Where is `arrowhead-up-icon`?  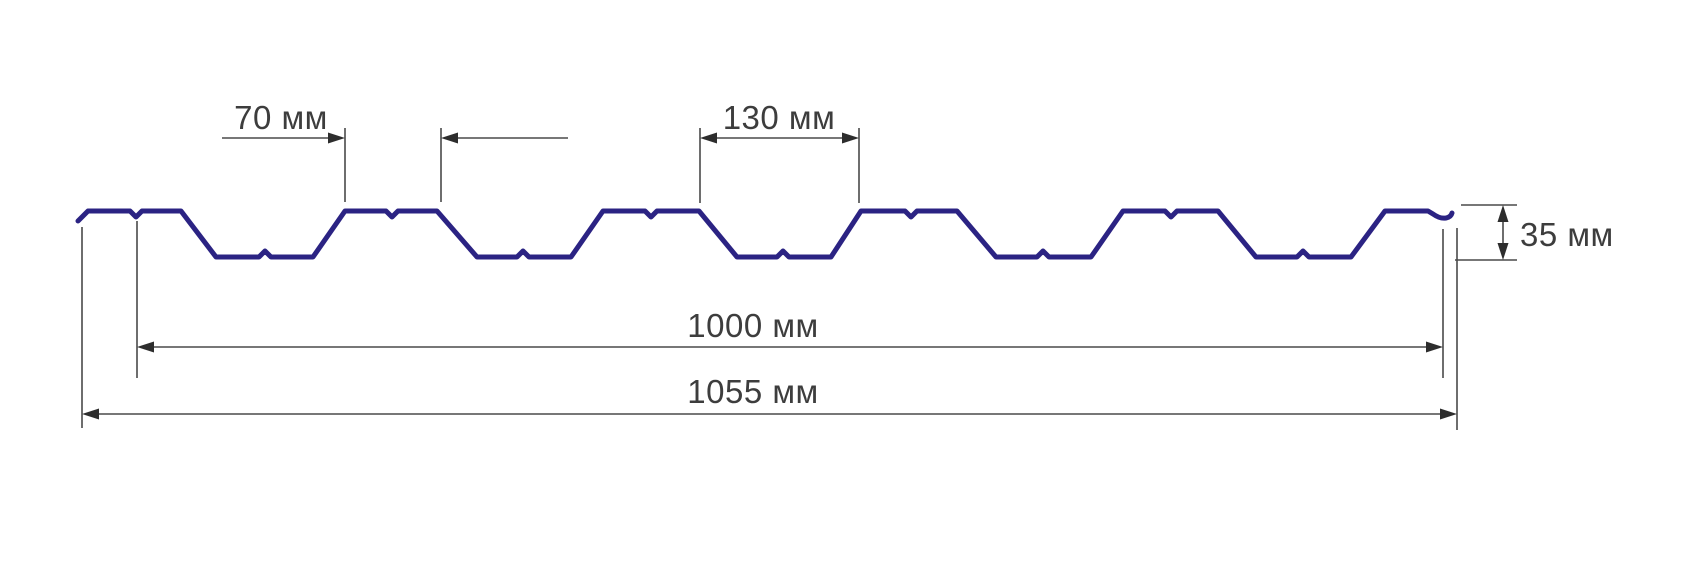
arrowhead-up-icon is located at coordinates (1503, 213).